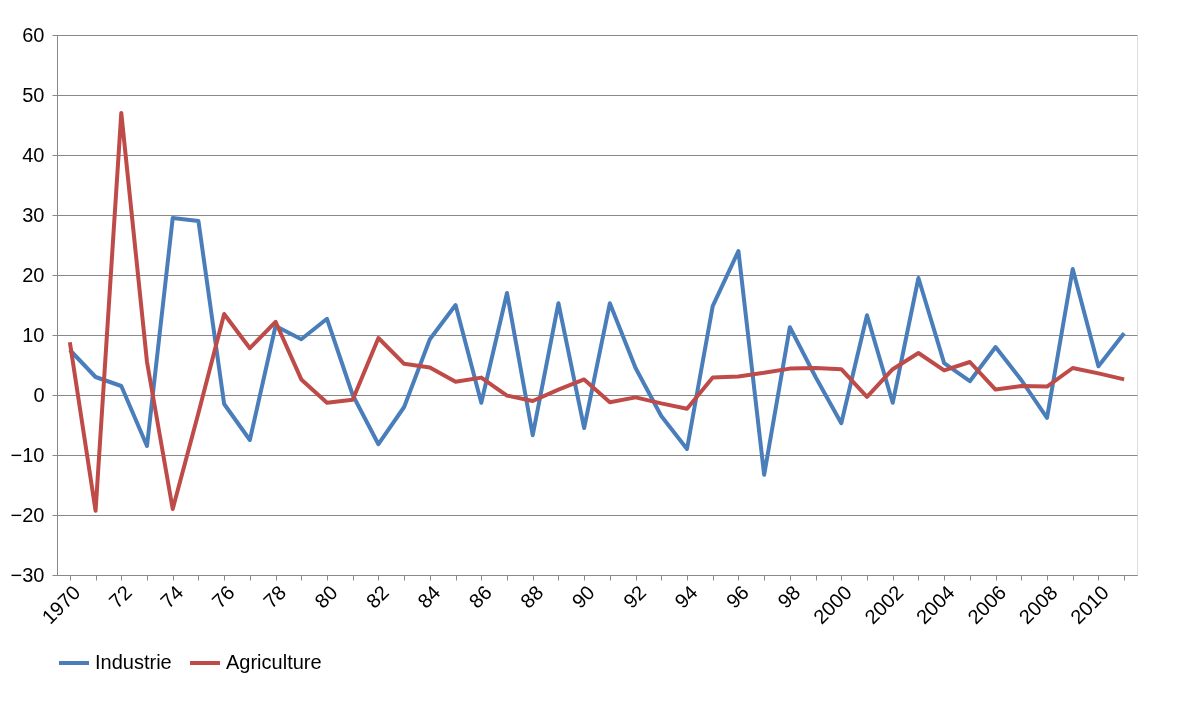  What do you see at coordinates (377, 597) in the screenshot?
I see `x-tick-label: 82` at bounding box center [377, 597].